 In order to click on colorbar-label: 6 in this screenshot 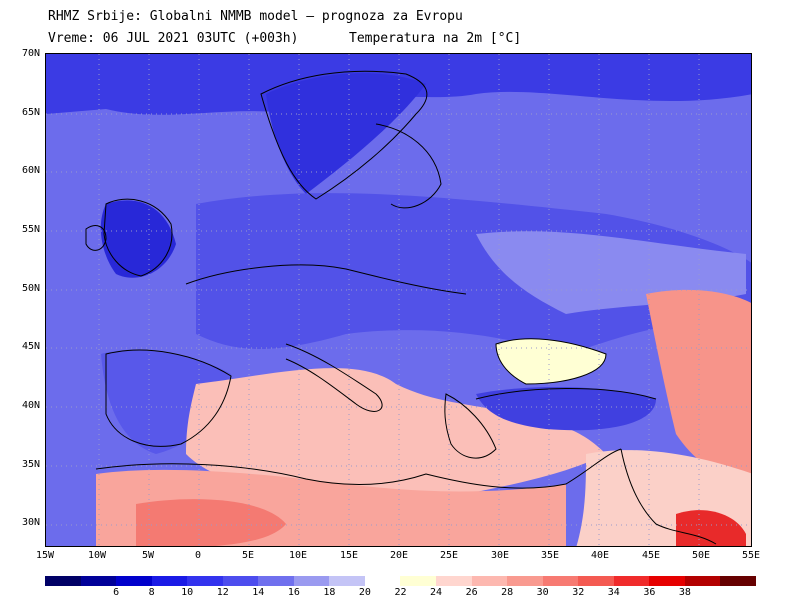, I will do `click(116, 592)`.